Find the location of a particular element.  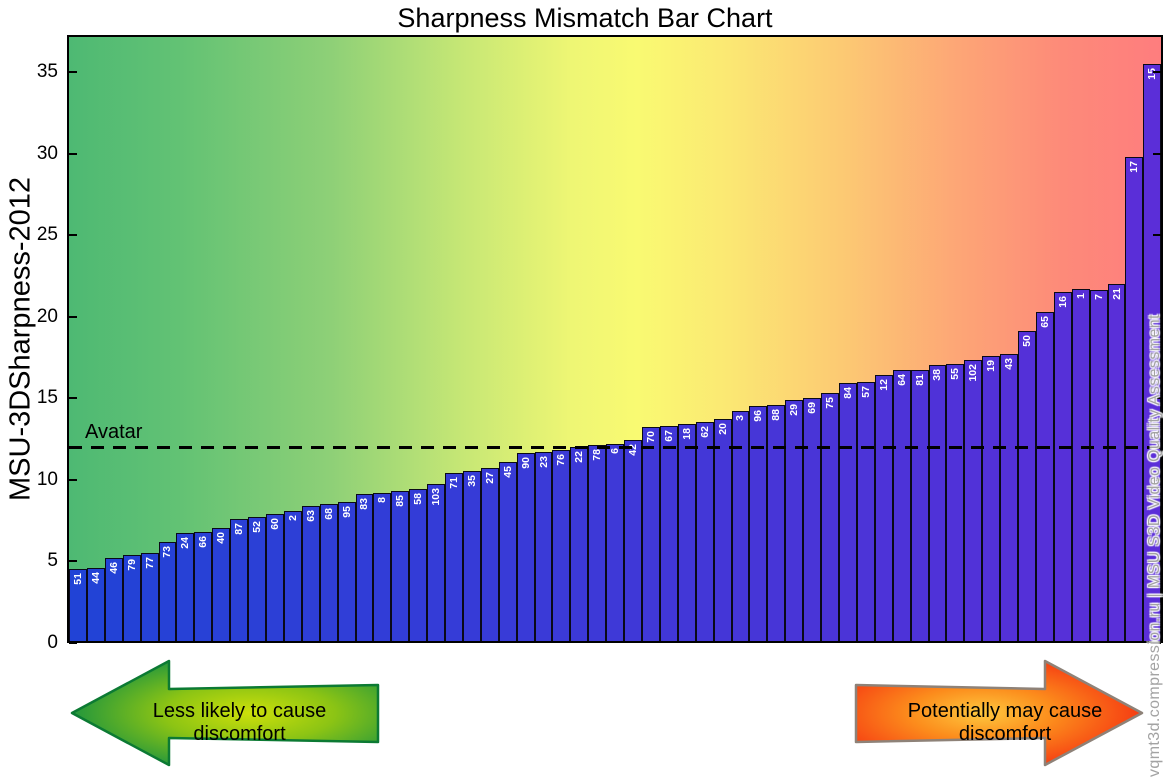

y-tick-label: 35 is located at coordinates (47, 72).